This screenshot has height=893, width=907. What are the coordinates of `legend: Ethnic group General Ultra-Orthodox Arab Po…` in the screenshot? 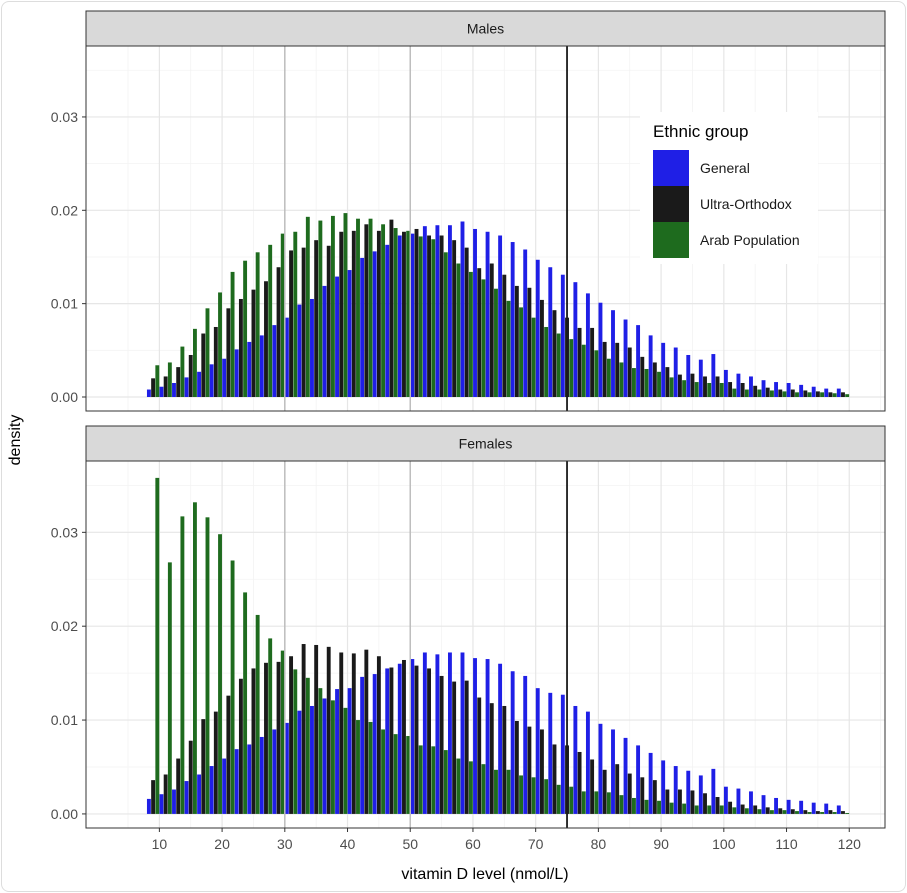 It's located at (729, 188).